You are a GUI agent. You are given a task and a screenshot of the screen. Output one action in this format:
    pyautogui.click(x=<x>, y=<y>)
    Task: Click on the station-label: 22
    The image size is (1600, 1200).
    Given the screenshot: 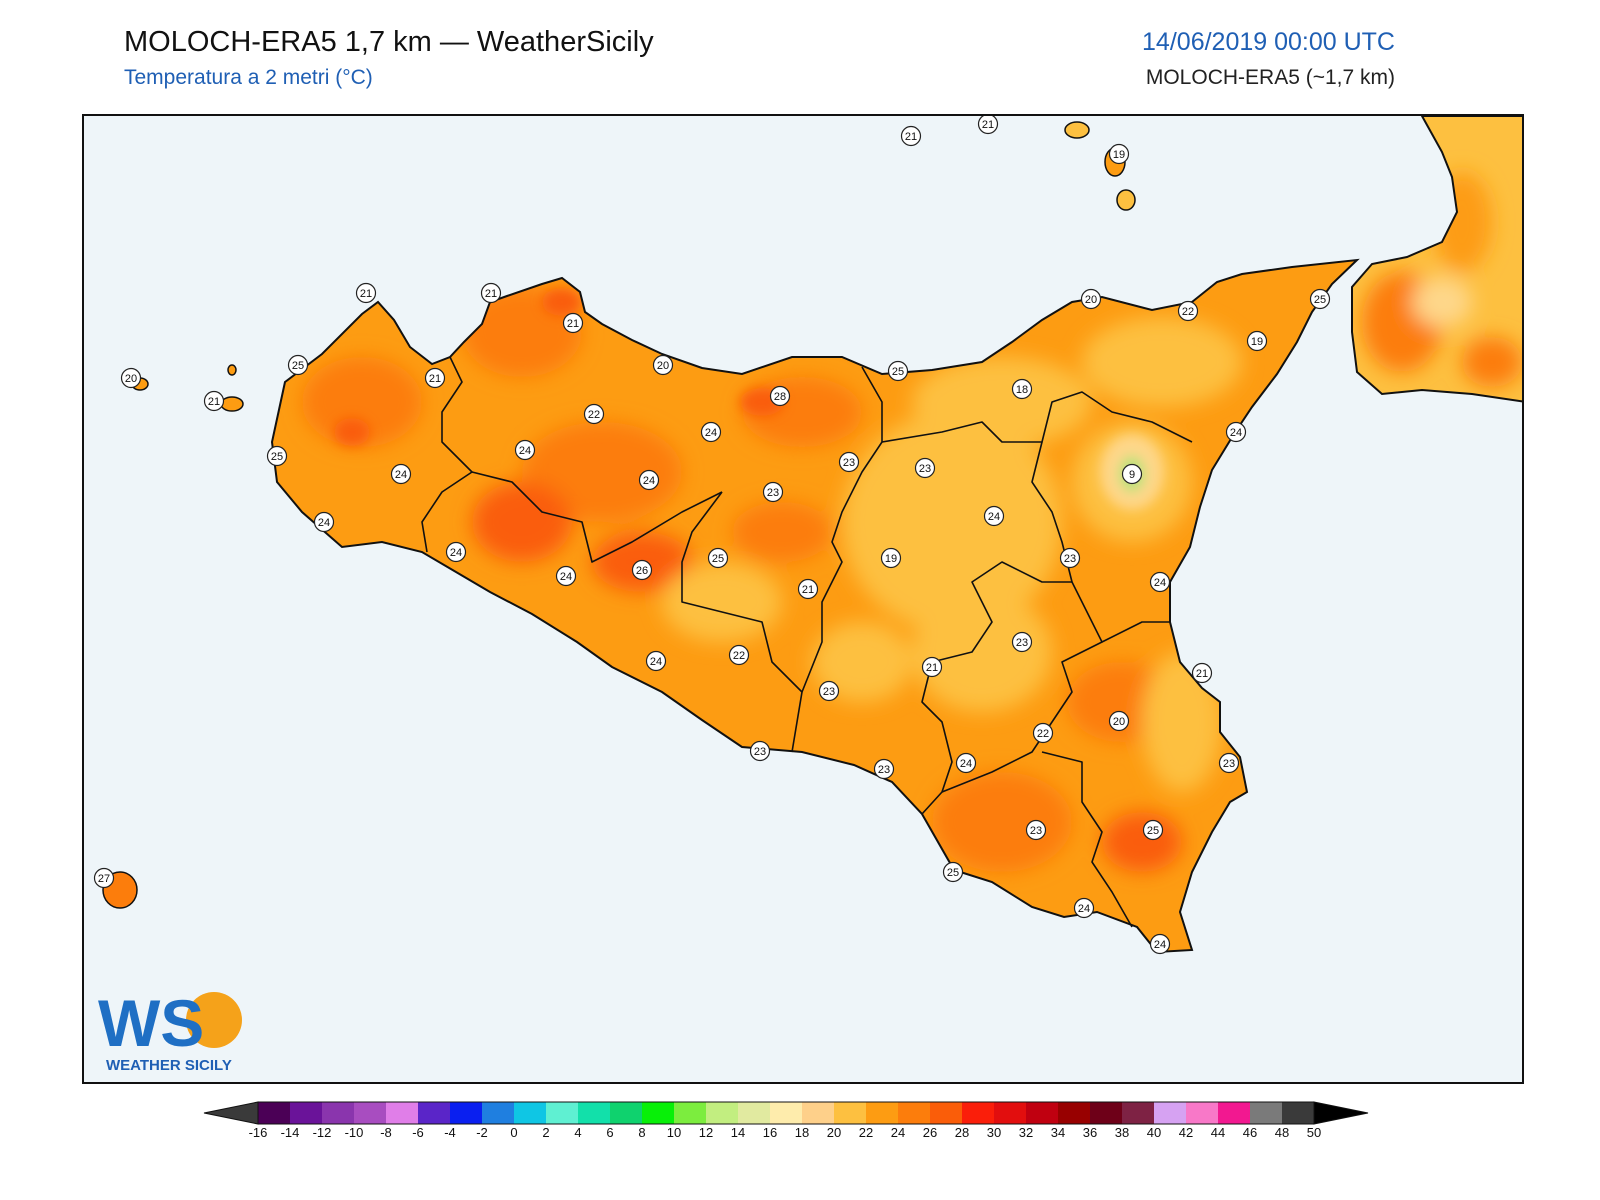 What is the action you would take?
    pyautogui.click(x=739, y=655)
    